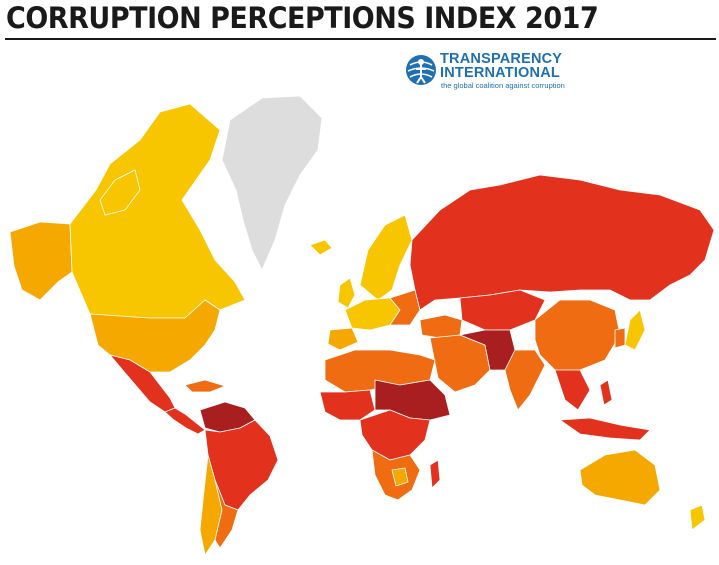 This screenshot has width=719, height=565. I want to click on region-central-africa, so click(395, 435).